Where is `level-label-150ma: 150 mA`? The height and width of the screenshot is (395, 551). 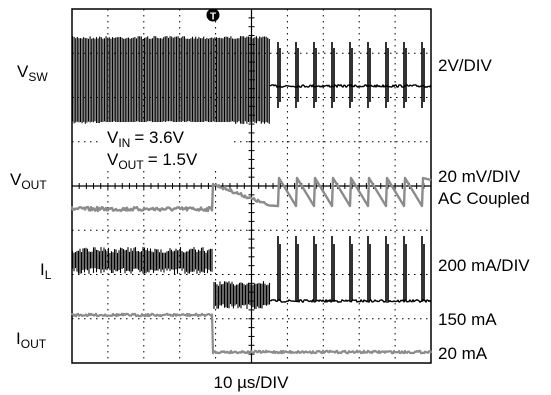
level-label-150ma: 150 mA is located at coordinates (467, 319).